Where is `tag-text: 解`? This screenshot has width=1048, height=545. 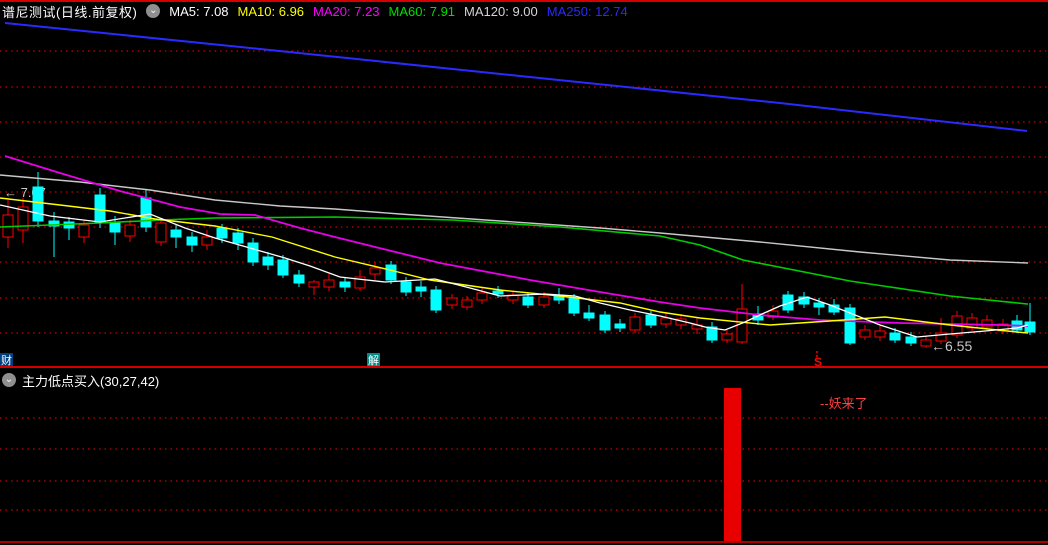
tag-text: 解 is located at coordinates (373, 360).